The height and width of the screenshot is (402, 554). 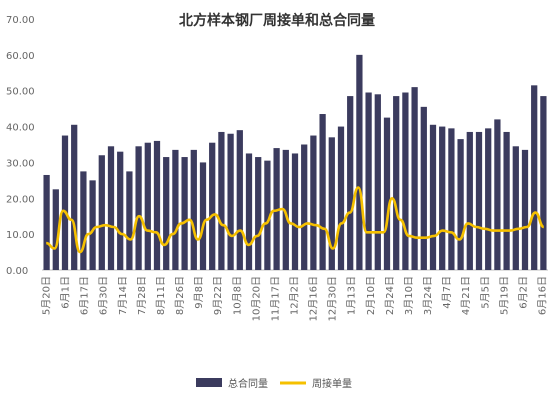 I want to click on x-tick-label: 6月2日, so click(x=523, y=292).